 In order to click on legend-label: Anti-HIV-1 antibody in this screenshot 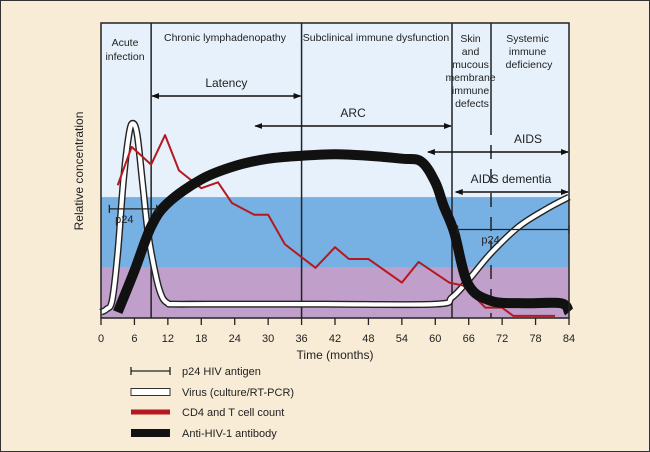, I will do `click(229, 434)`.